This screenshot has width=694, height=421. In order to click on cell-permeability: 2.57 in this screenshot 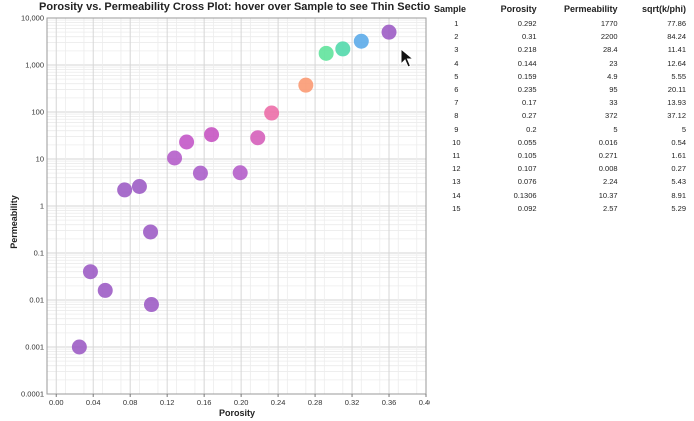, I will do `click(610, 208)`.